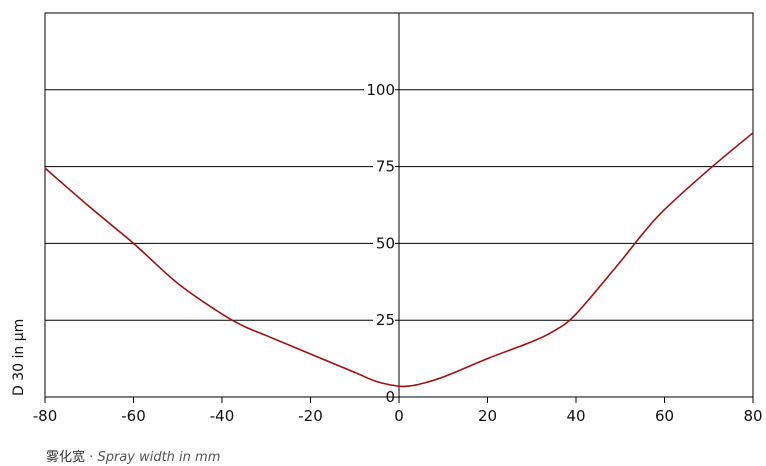 This screenshot has width=766, height=466. I want to click on x-axis-label-en: Spray width in mm, so click(159, 457).